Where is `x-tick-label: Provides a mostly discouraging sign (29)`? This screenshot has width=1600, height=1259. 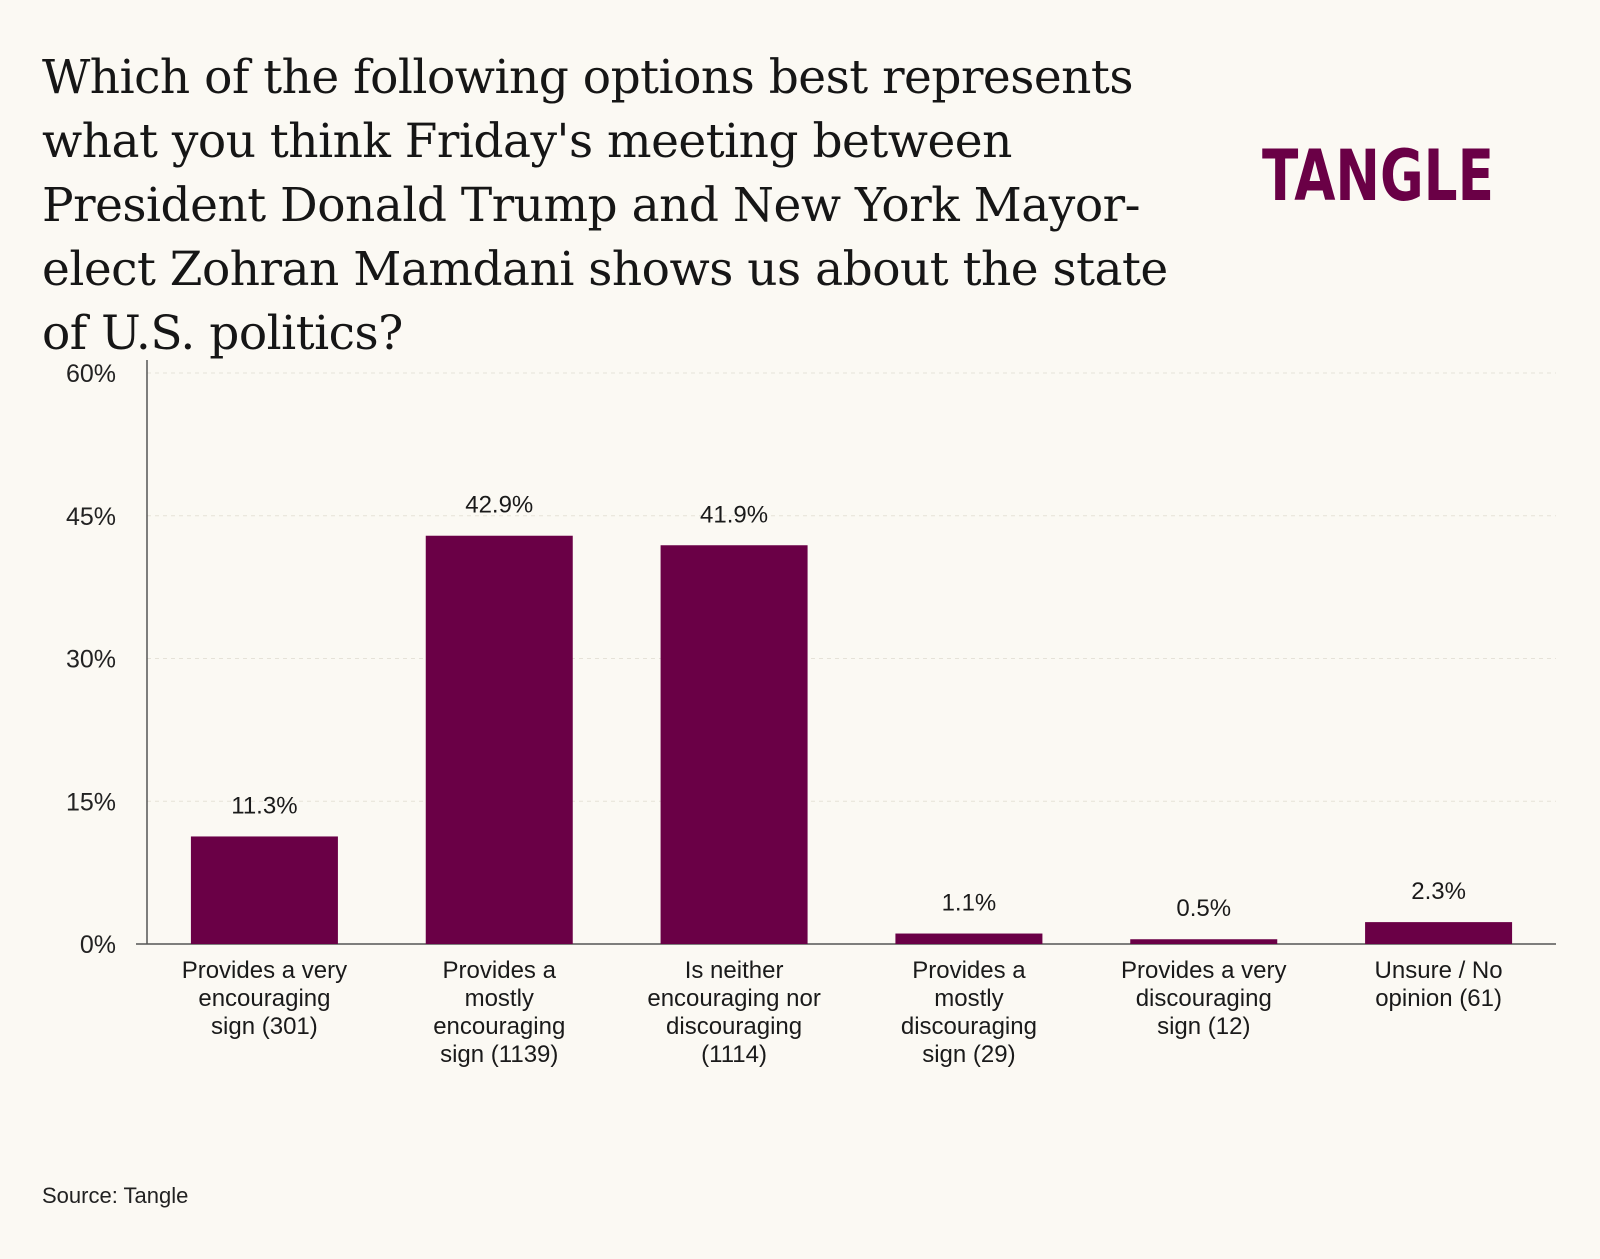
x-tick-label: Provides a mostly discouraging sign (29) is located at coordinates (969, 1012).